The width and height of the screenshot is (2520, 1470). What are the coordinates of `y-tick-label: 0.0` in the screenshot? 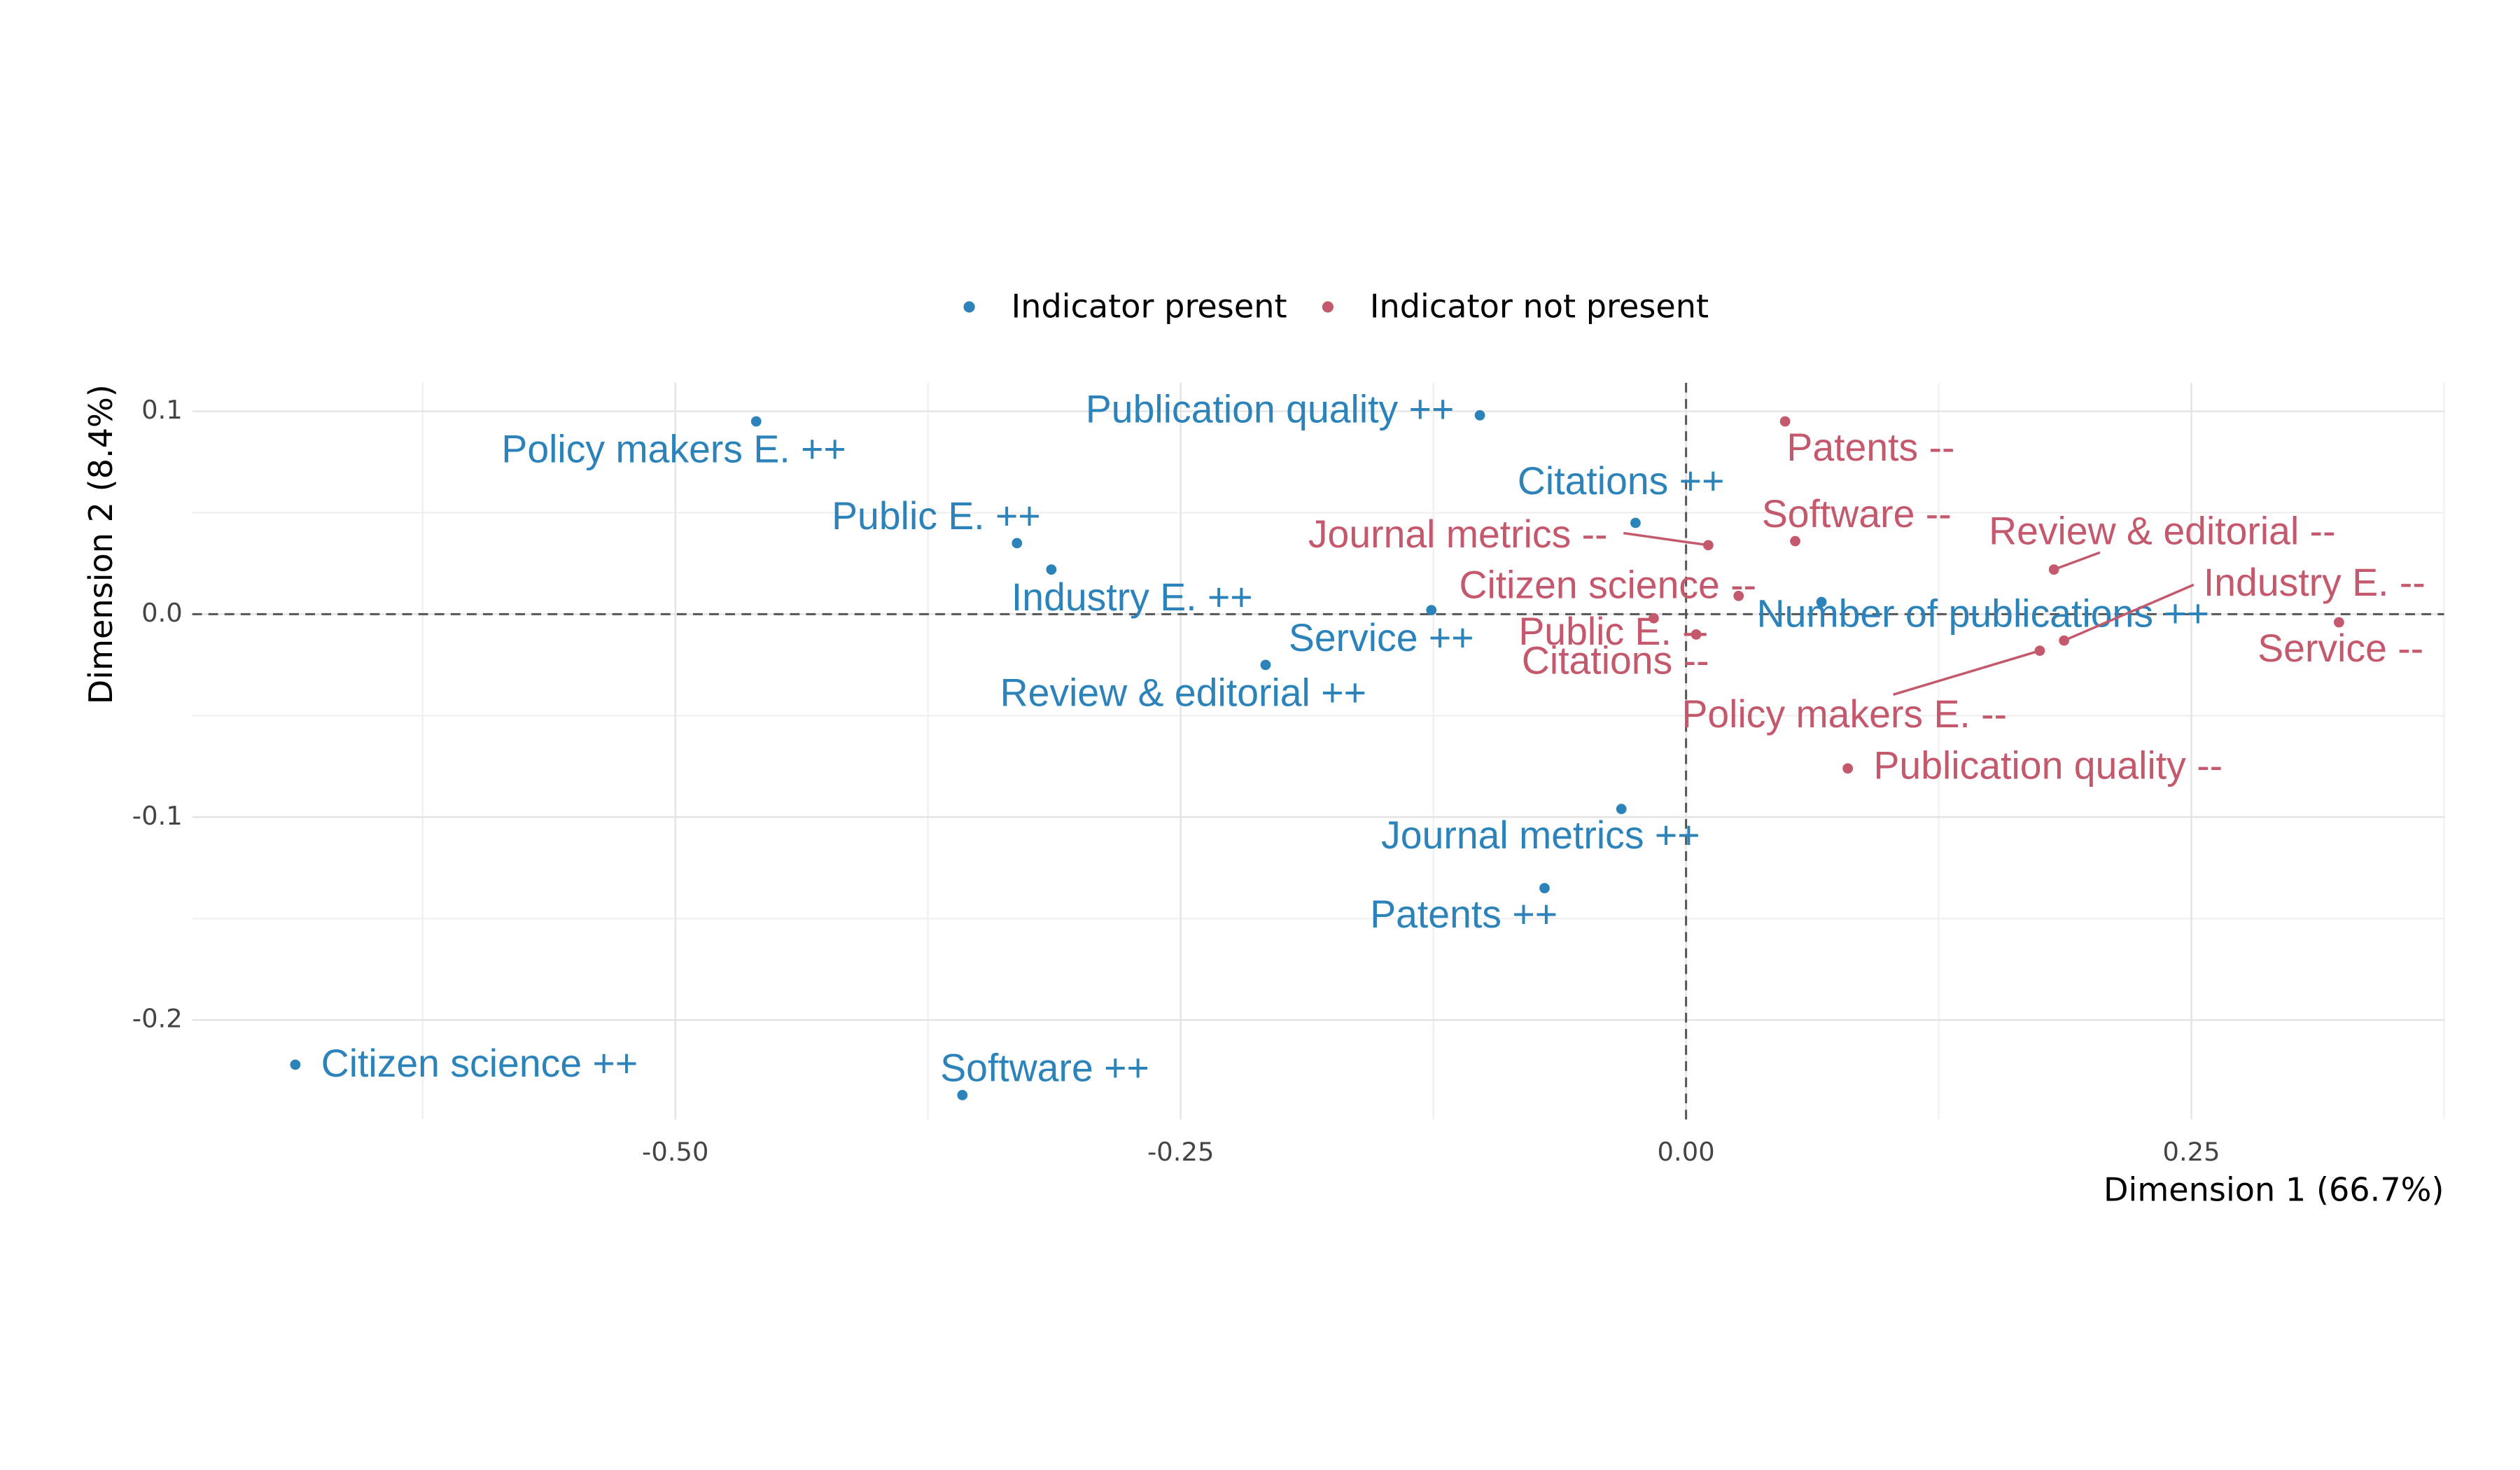 It's located at (162, 613).